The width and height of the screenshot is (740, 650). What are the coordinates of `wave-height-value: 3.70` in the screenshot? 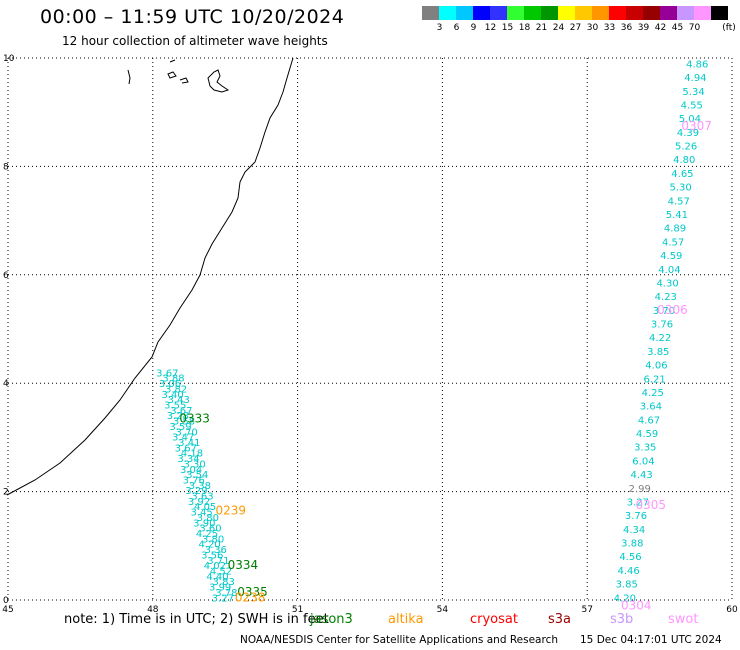 It's located at (664, 311).